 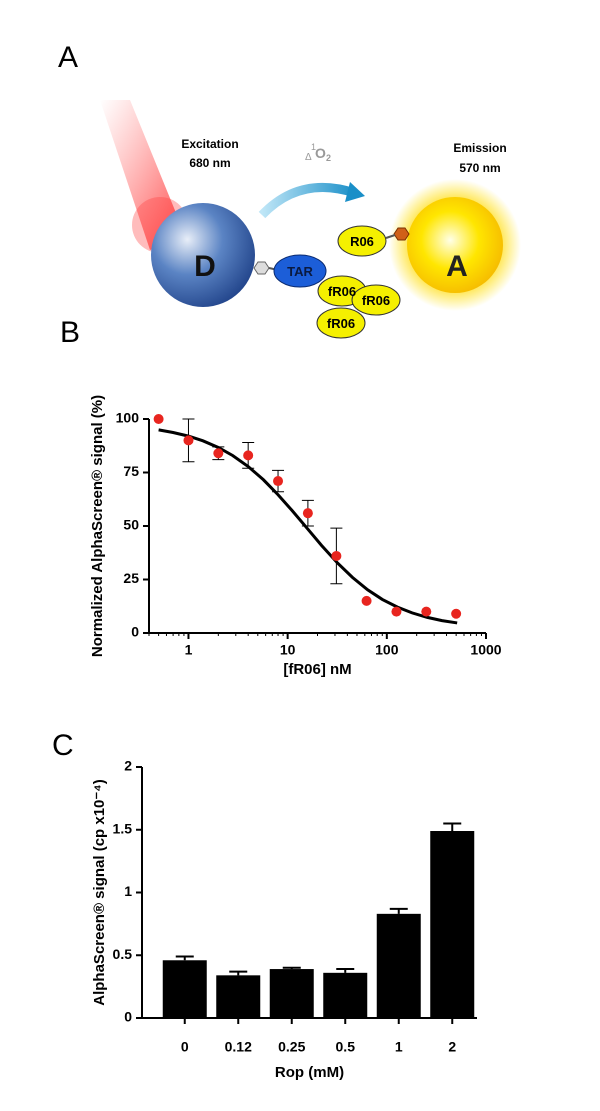 I want to click on r06-node, so click(x=362, y=241).